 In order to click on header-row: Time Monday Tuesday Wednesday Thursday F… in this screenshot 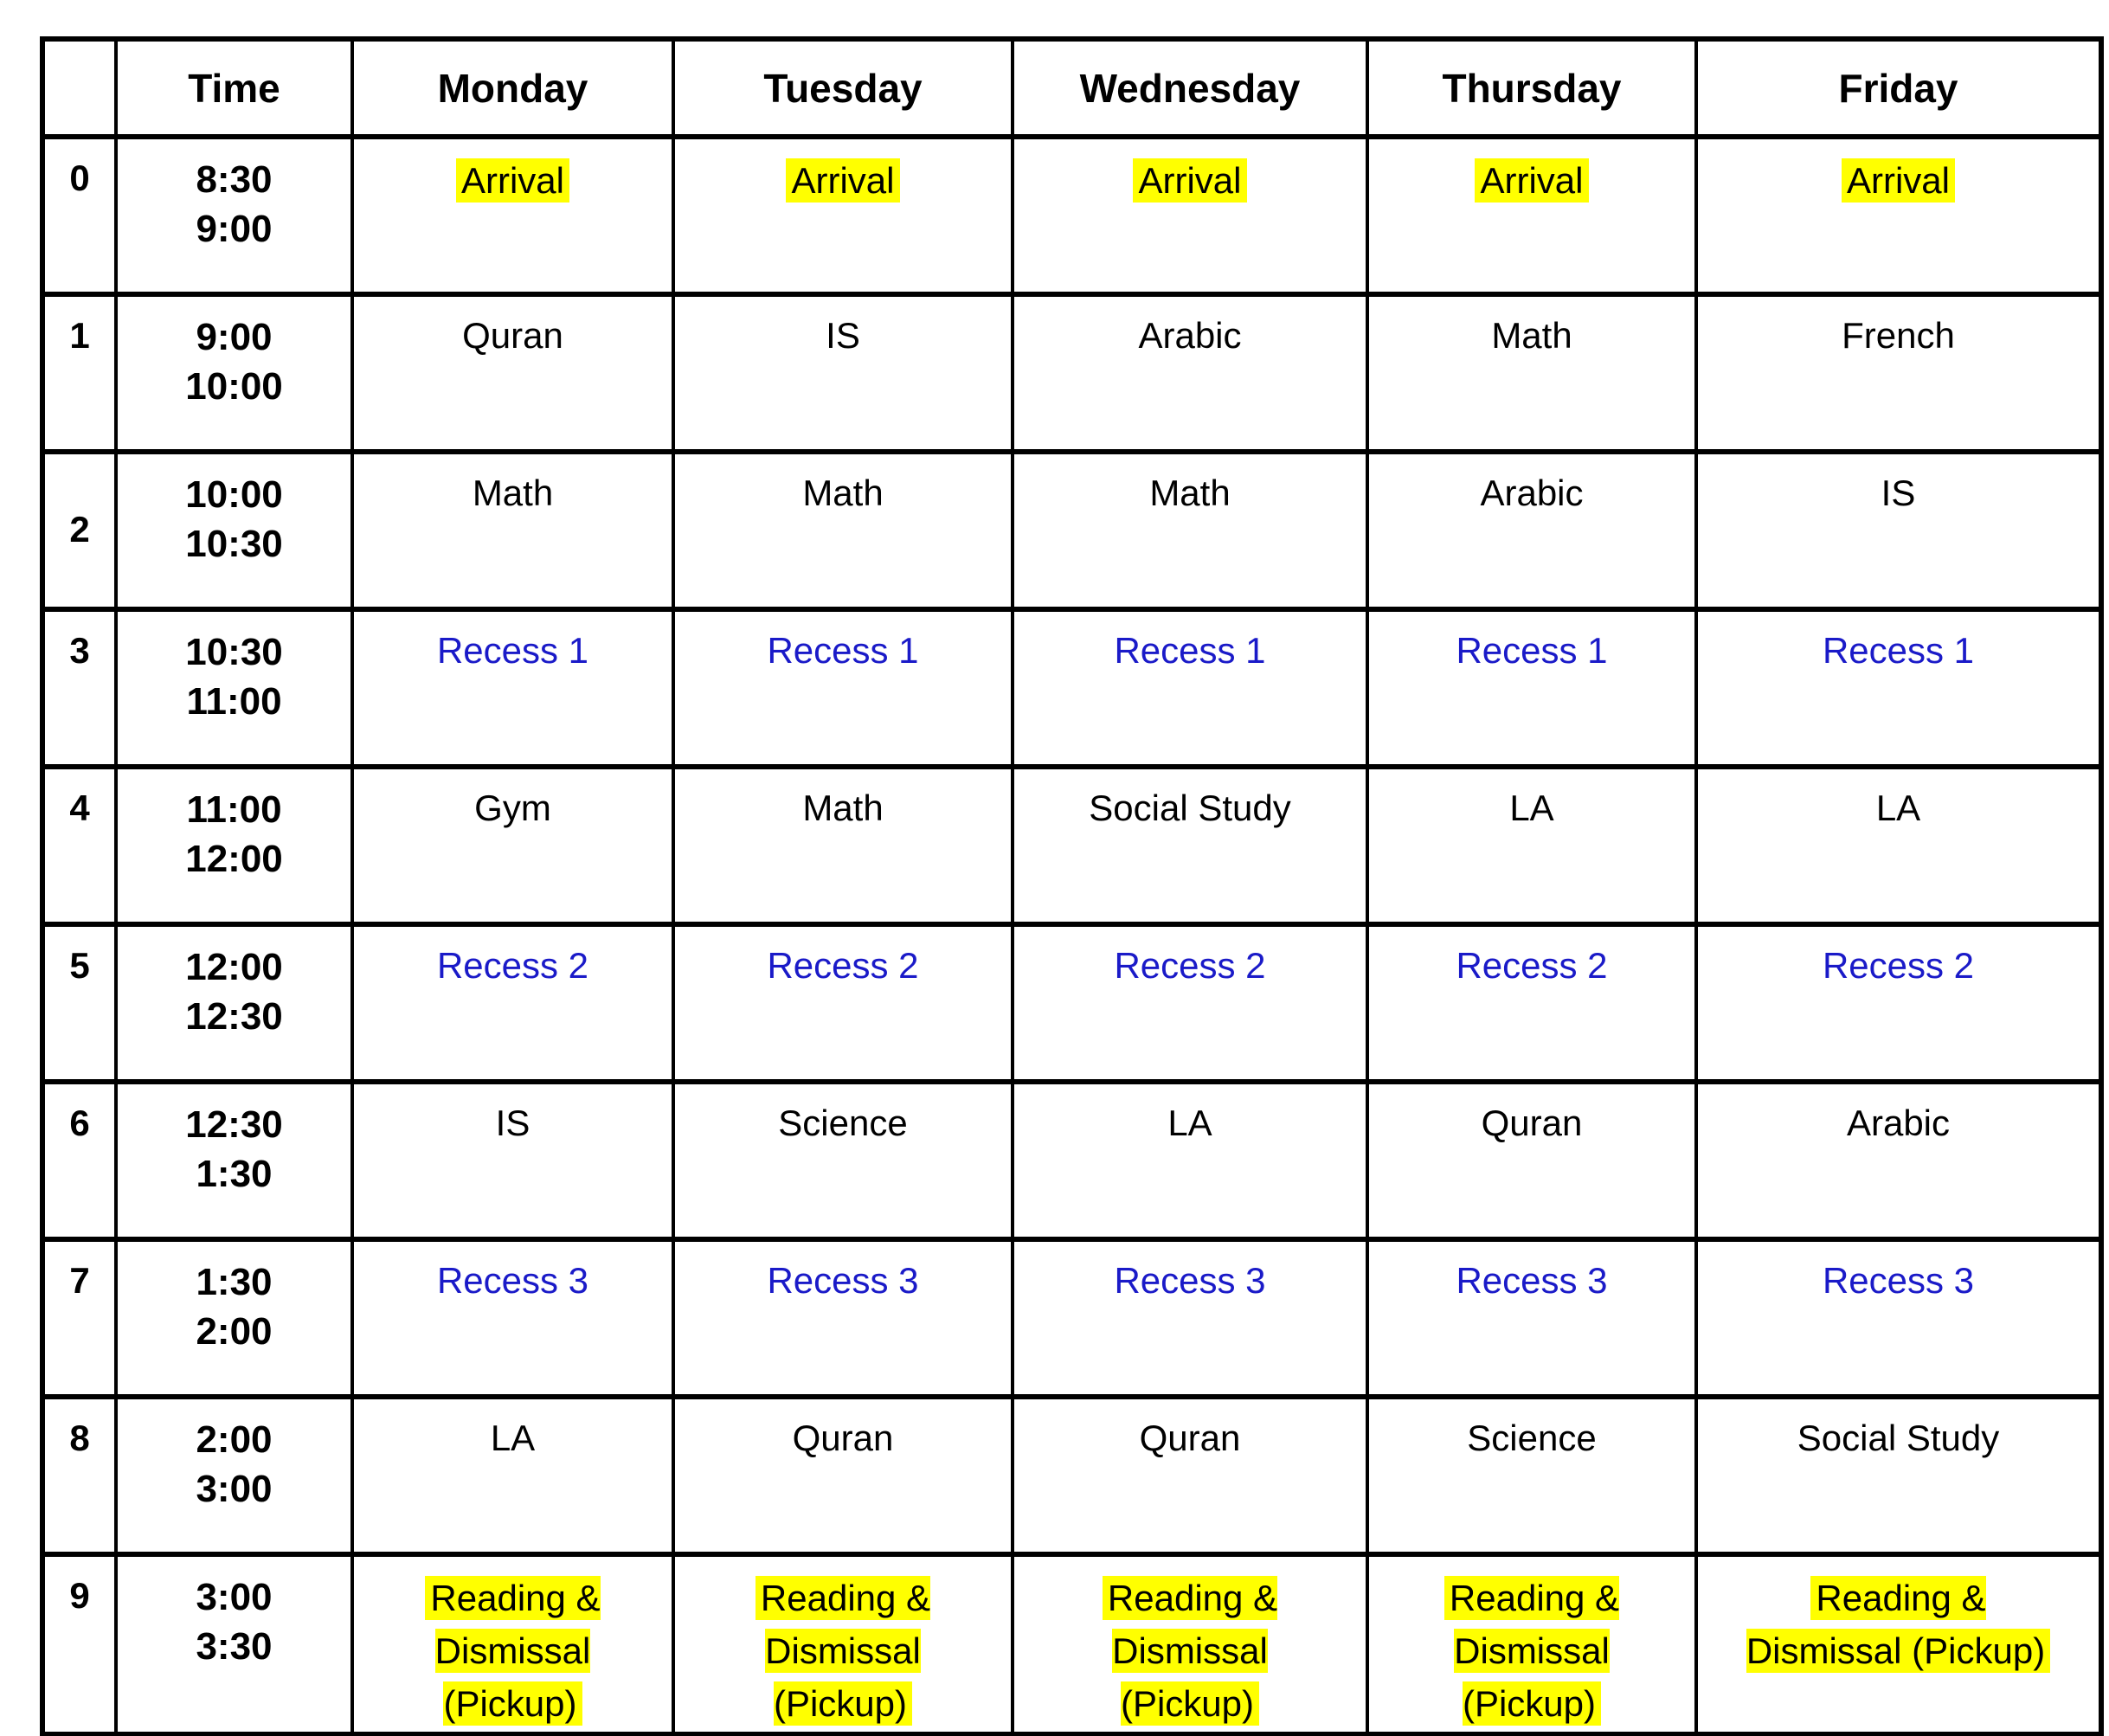, I will do `click(1072, 87)`.